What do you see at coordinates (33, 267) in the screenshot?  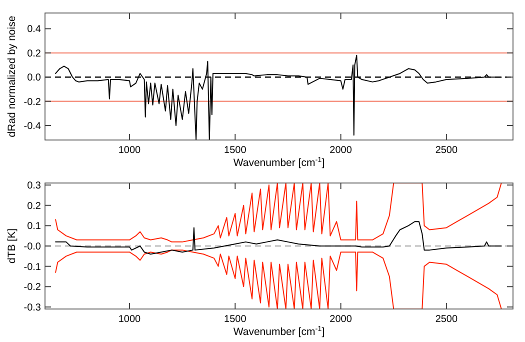 I see `y-tick-label: -0.1` at bounding box center [33, 267].